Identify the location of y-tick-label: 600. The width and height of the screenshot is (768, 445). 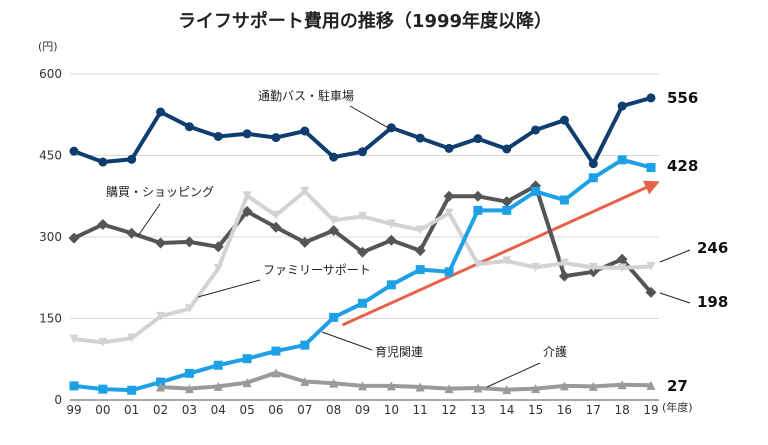
(50, 74).